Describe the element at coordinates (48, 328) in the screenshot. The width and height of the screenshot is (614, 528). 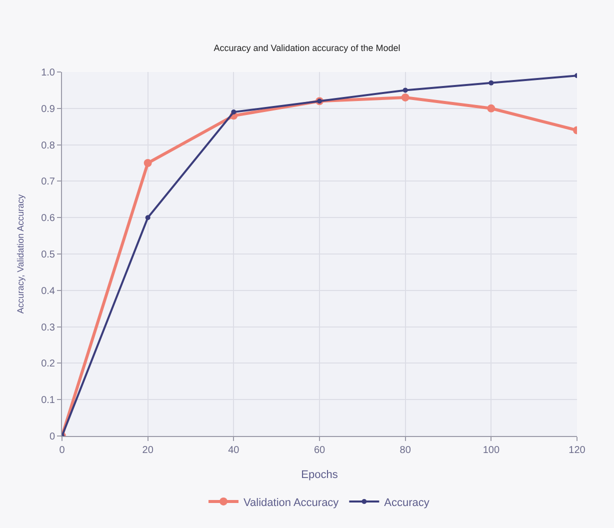
I see `y-tick-label: 0.3` at that location.